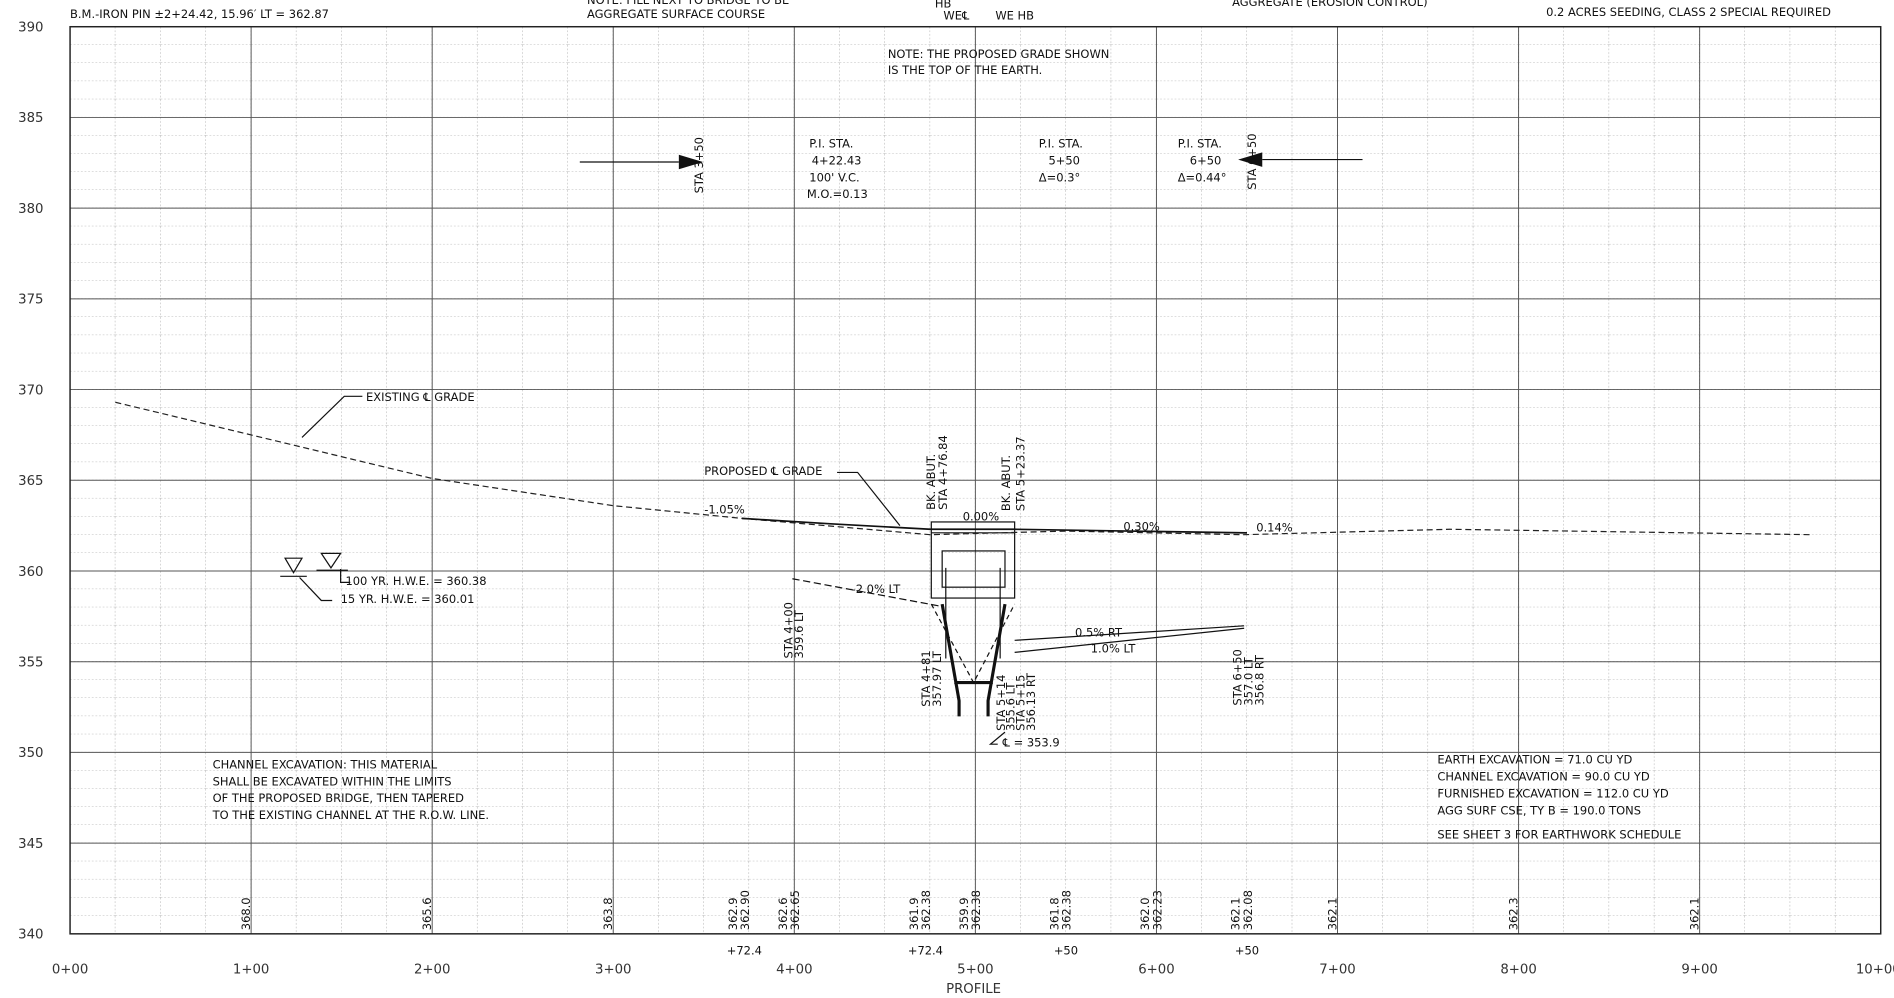  I want to click on y-tick-label: 375, so click(30, 300).